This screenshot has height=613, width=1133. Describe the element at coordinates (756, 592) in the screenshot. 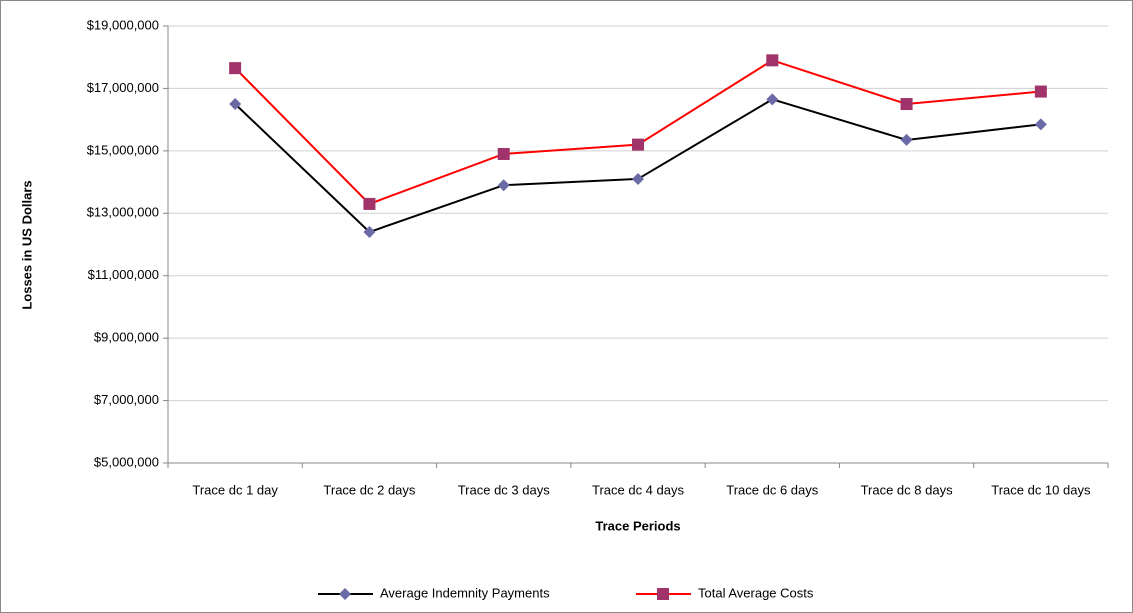

I see `legend-label: Total Average Costs` at that location.